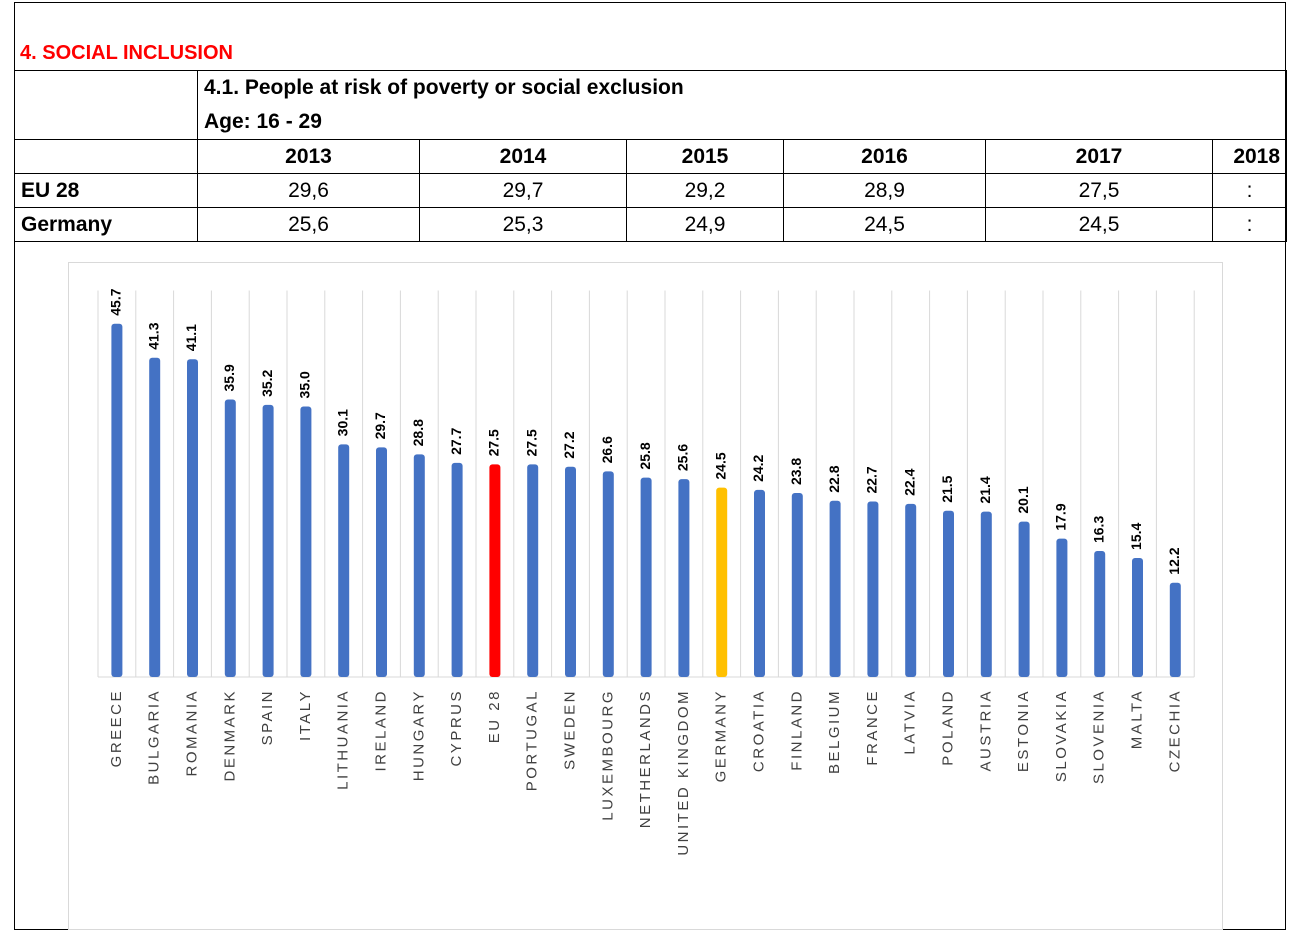 This screenshot has height=932, width=1289. What do you see at coordinates (569, 444) in the screenshot?
I see `data-label: 27.2` at bounding box center [569, 444].